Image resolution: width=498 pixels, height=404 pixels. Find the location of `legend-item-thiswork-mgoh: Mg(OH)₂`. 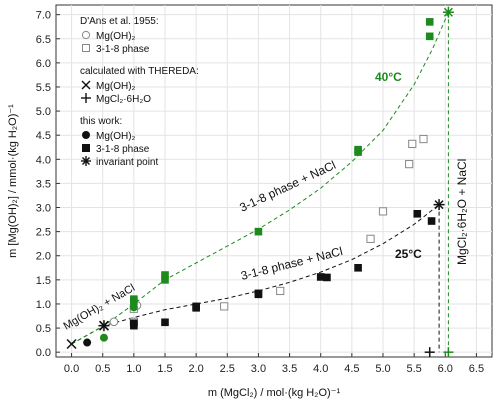

legend-item-thiswork-mgoh: Mg(OH)₂ is located at coordinates (116, 136).